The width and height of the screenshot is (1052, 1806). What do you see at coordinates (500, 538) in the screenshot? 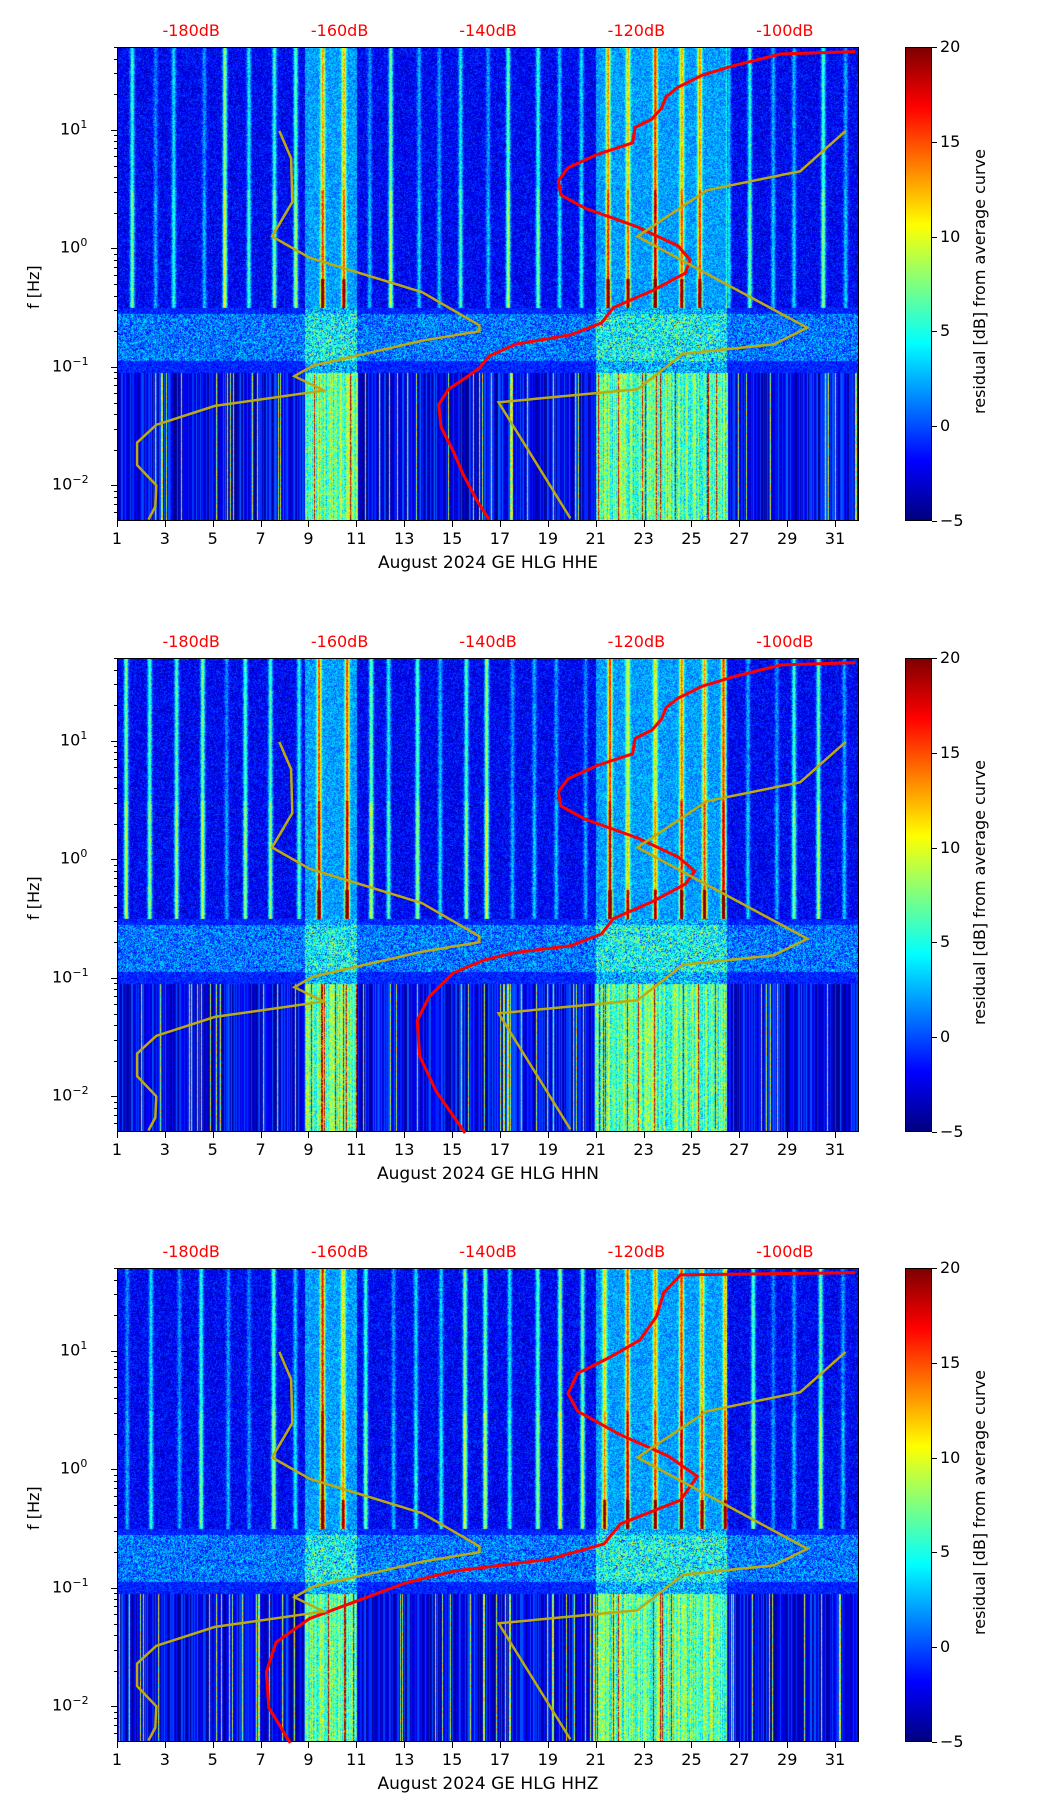
I see `x-tick-label: 17` at bounding box center [500, 538].